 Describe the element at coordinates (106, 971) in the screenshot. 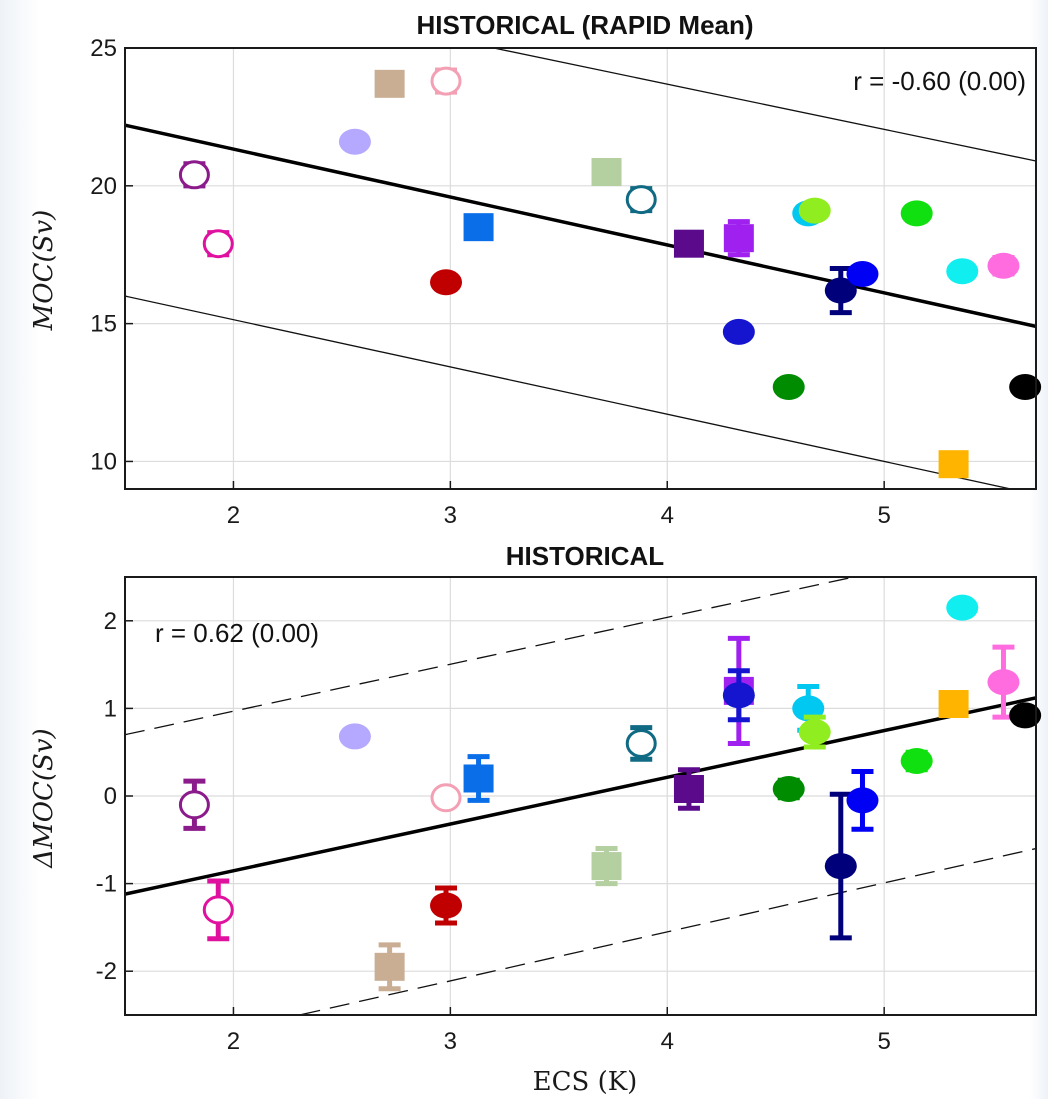

I see `y-tick-label: -2` at that location.